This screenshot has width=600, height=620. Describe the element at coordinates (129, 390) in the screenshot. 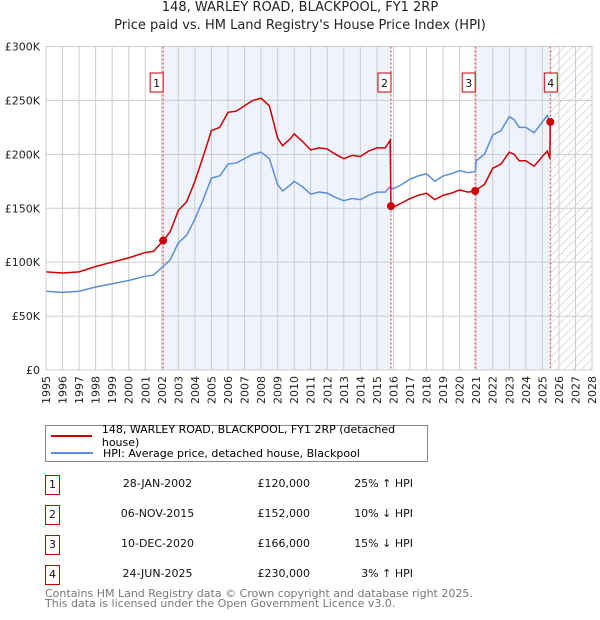

I see `x-tick-label: 2000` at that location.